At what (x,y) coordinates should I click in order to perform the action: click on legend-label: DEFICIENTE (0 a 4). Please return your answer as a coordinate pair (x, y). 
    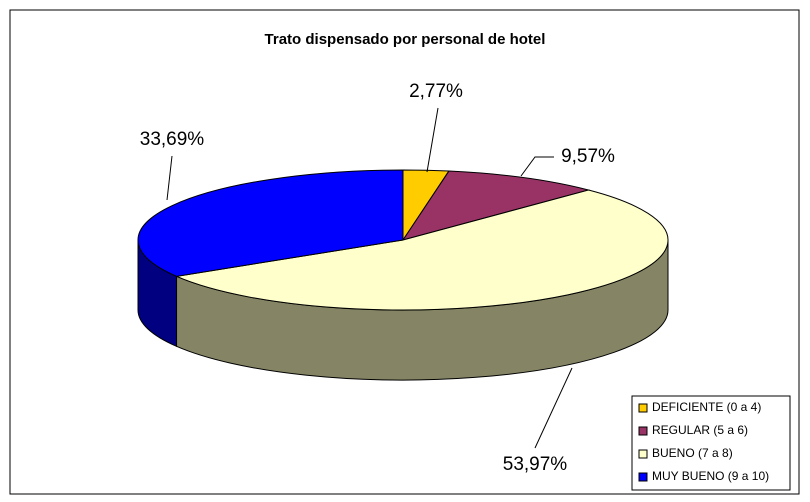
    Looking at the image, I should click on (706, 407).